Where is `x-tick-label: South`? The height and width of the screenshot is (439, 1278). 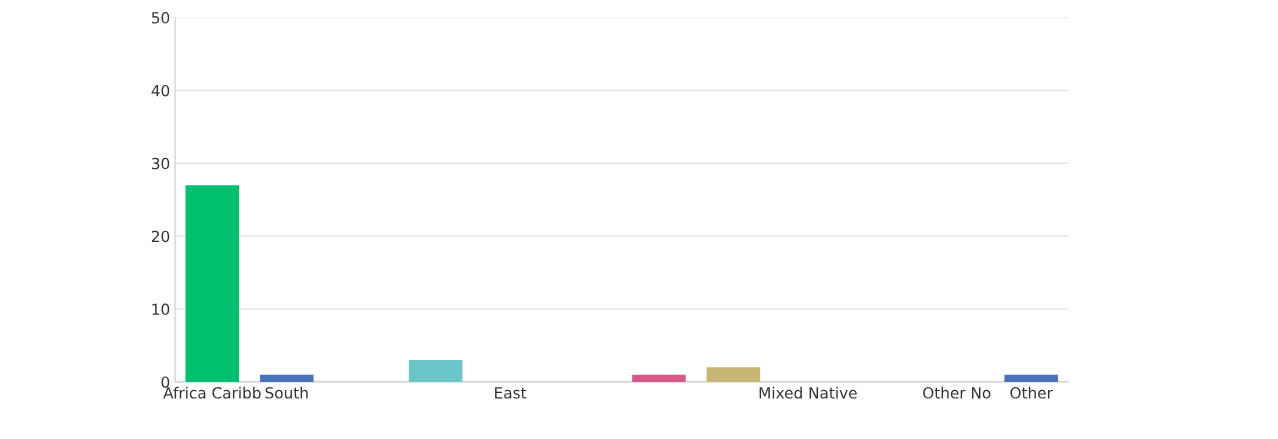 x-tick-label: South is located at coordinates (286, 392).